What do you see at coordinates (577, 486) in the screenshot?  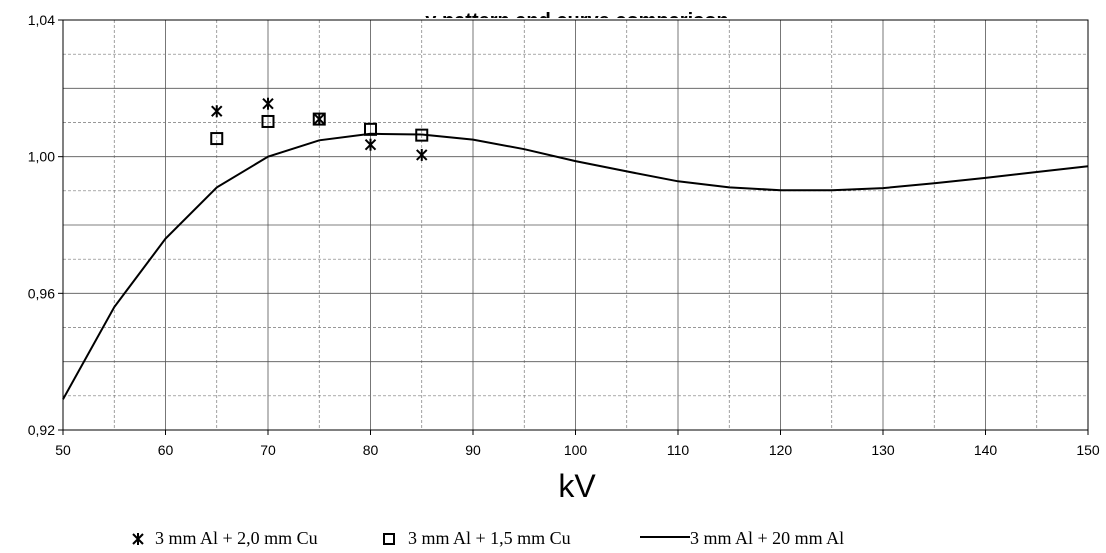 I see `x-axis-label: kV` at bounding box center [577, 486].